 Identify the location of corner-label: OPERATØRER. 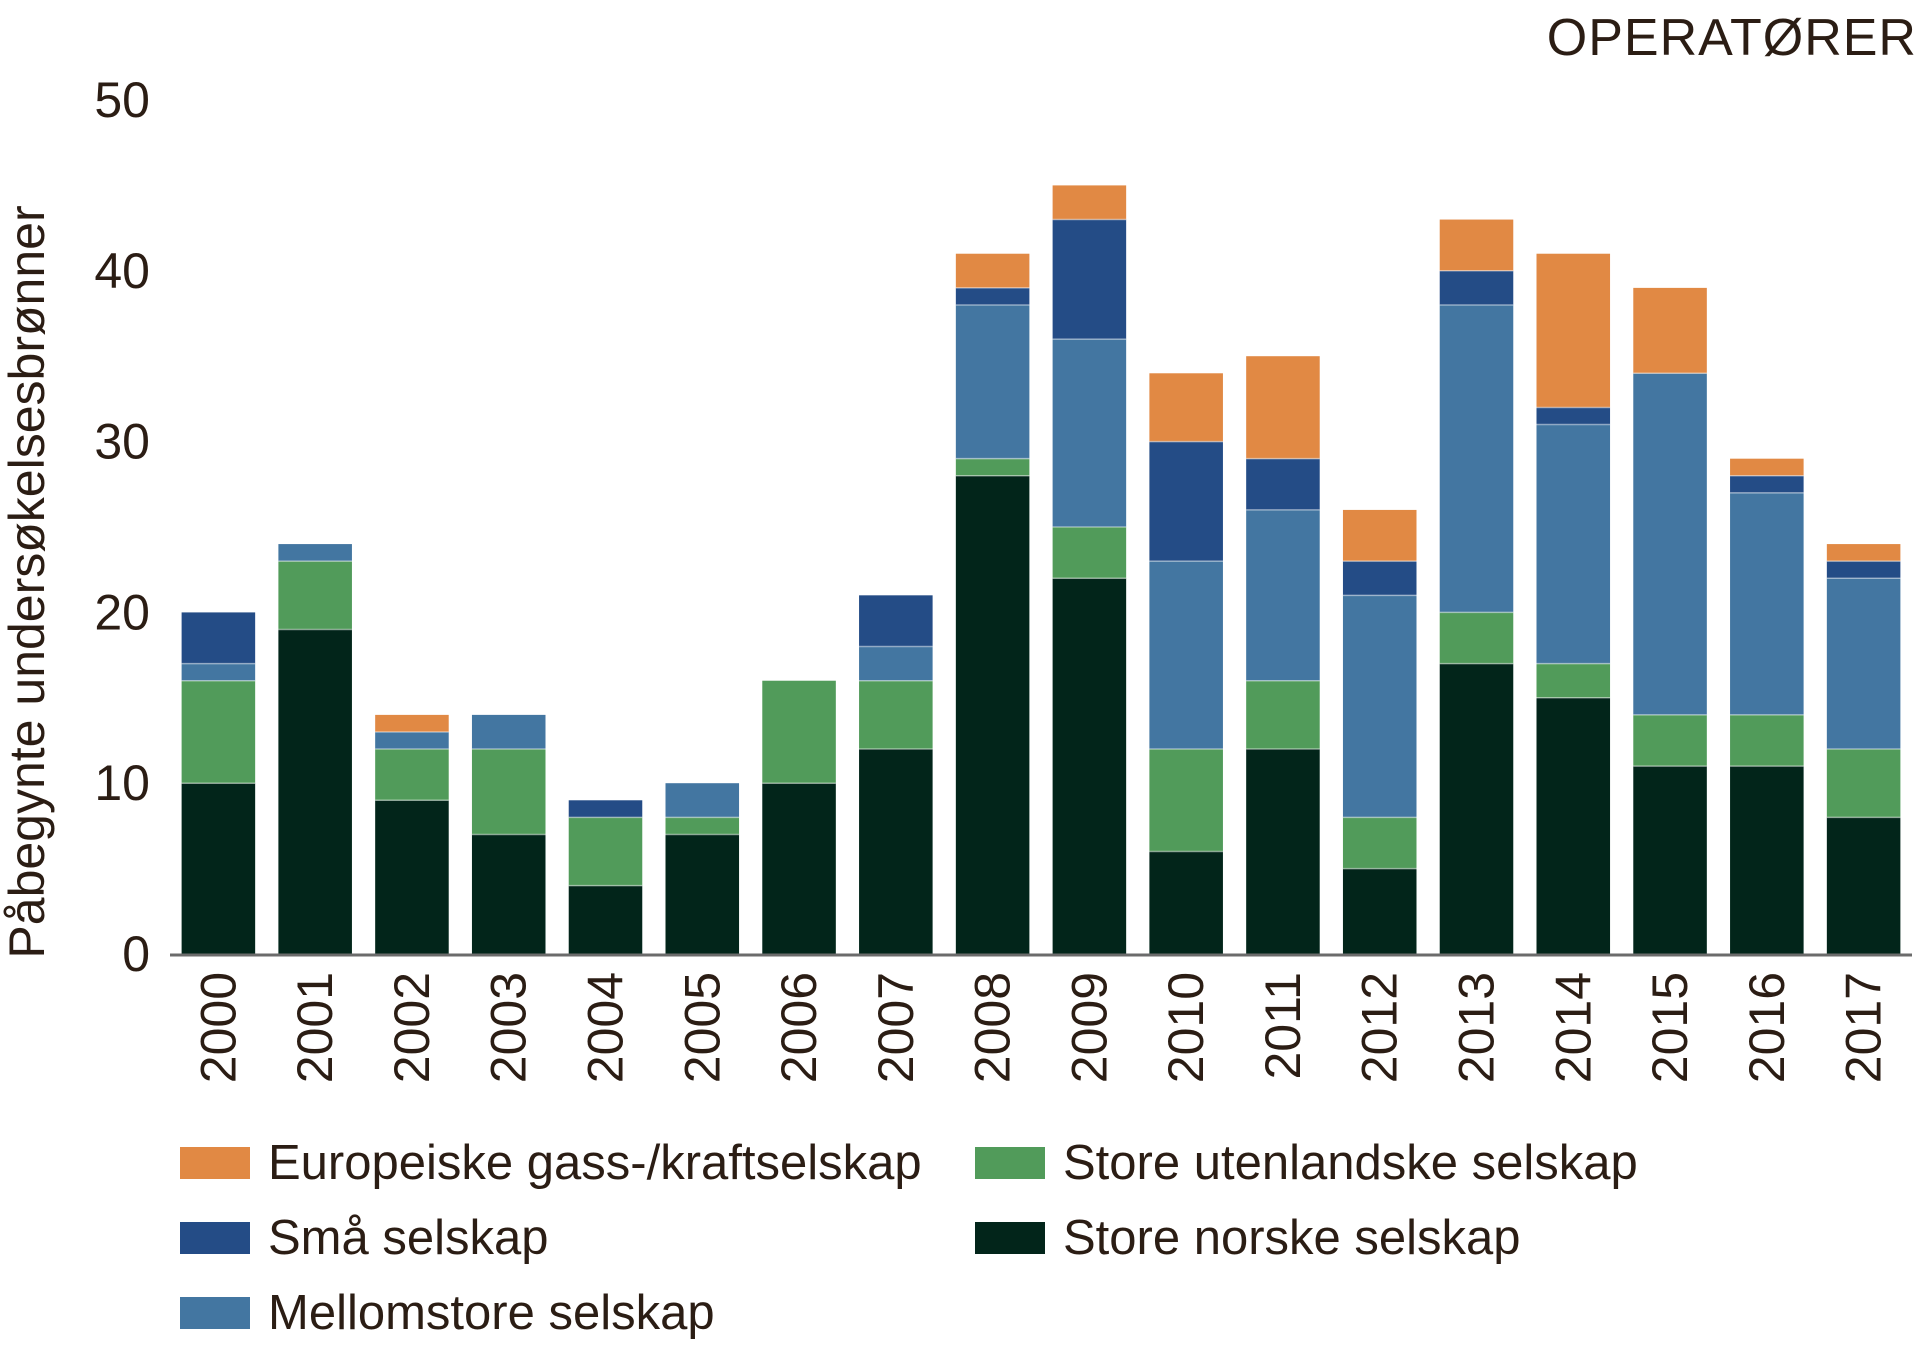
(1732, 38).